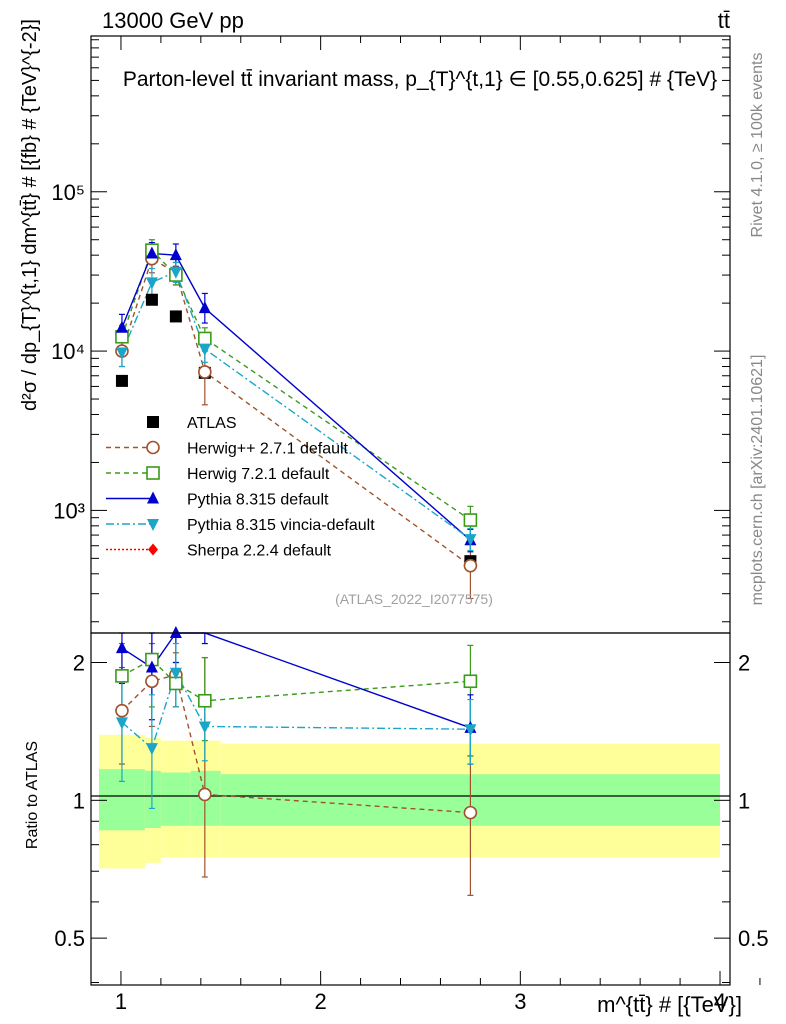  What do you see at coordinates (258, 474) in the screenshot?
I see `legend-label: Herwig 7.2.1 default` at bounding box center [258, 474].